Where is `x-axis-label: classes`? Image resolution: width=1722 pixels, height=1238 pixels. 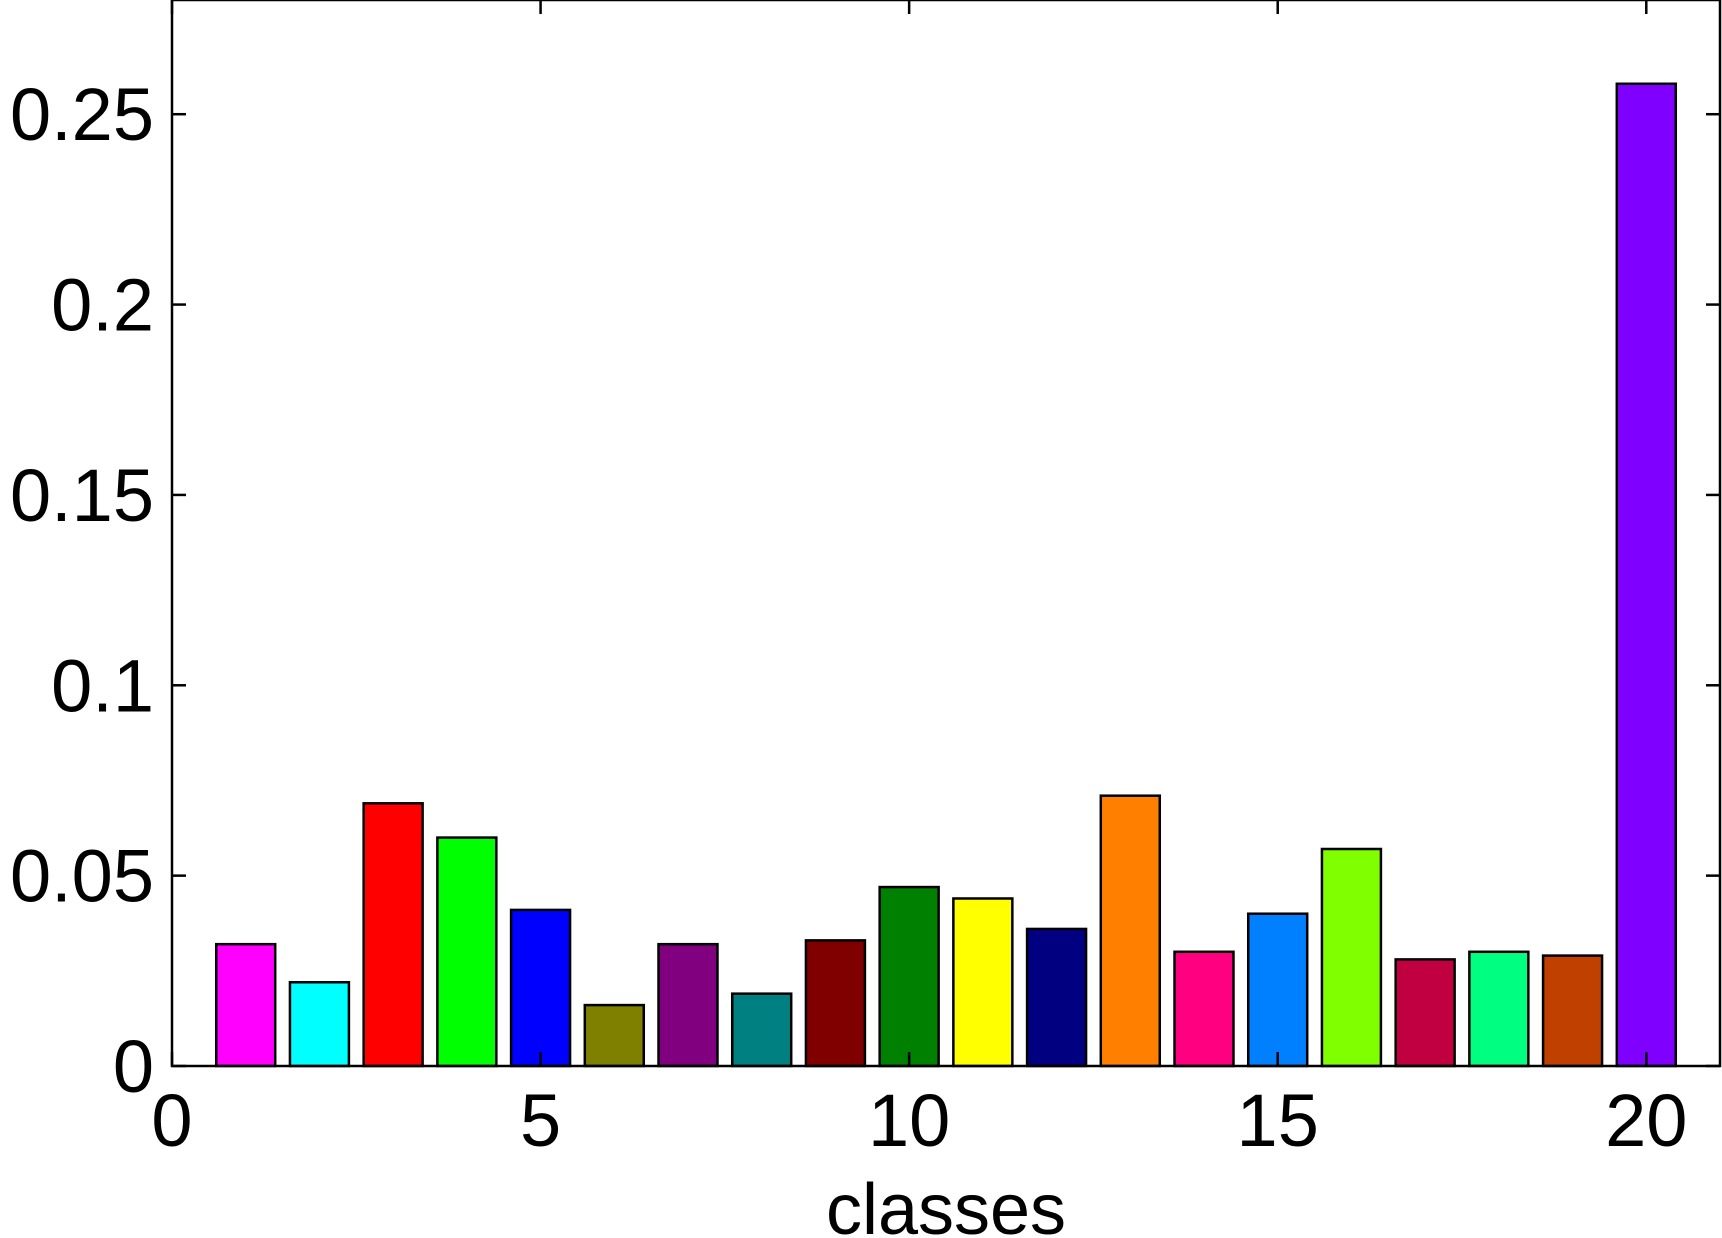 x-axis-label: classes is located at coordinates (946, 1204).